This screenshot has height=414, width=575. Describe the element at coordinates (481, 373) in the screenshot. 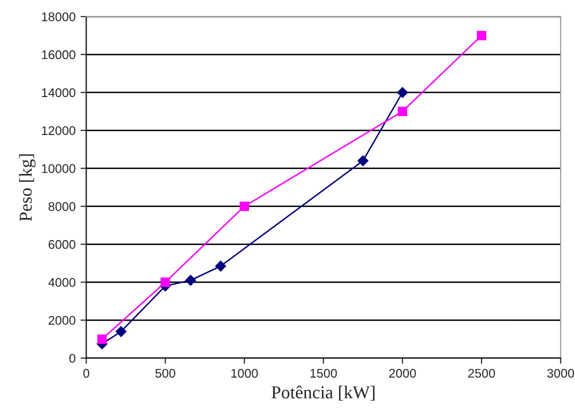

I see `x-tick-label: 2500` at that location.